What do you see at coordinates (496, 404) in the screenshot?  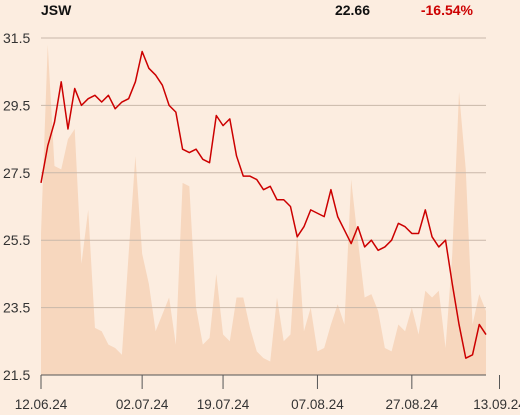 I see `x-tick-label: 13.09.24` at bounding box center [496, 404].